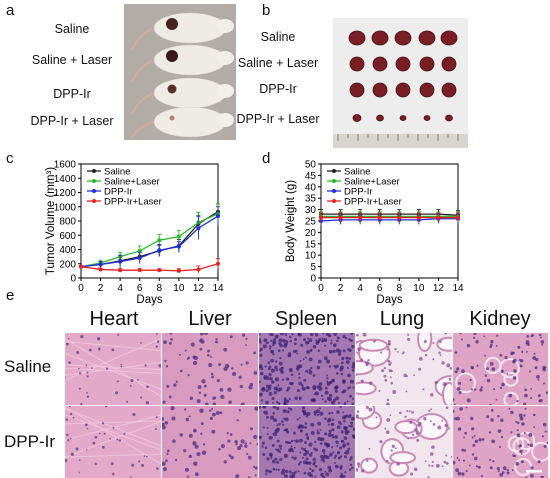 This screenshot has width=550, height=478. What do you see at coordinates (400, 83) in the screenshot?
I see `tumor-photo` at bounding box center [400, 83].